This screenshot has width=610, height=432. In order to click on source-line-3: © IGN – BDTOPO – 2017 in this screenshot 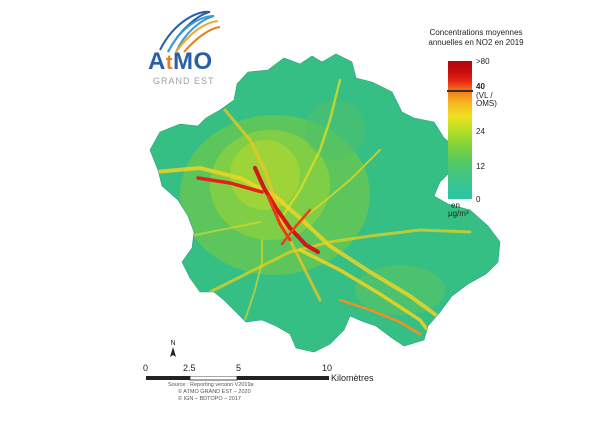, I will do `click(209, 399)`.